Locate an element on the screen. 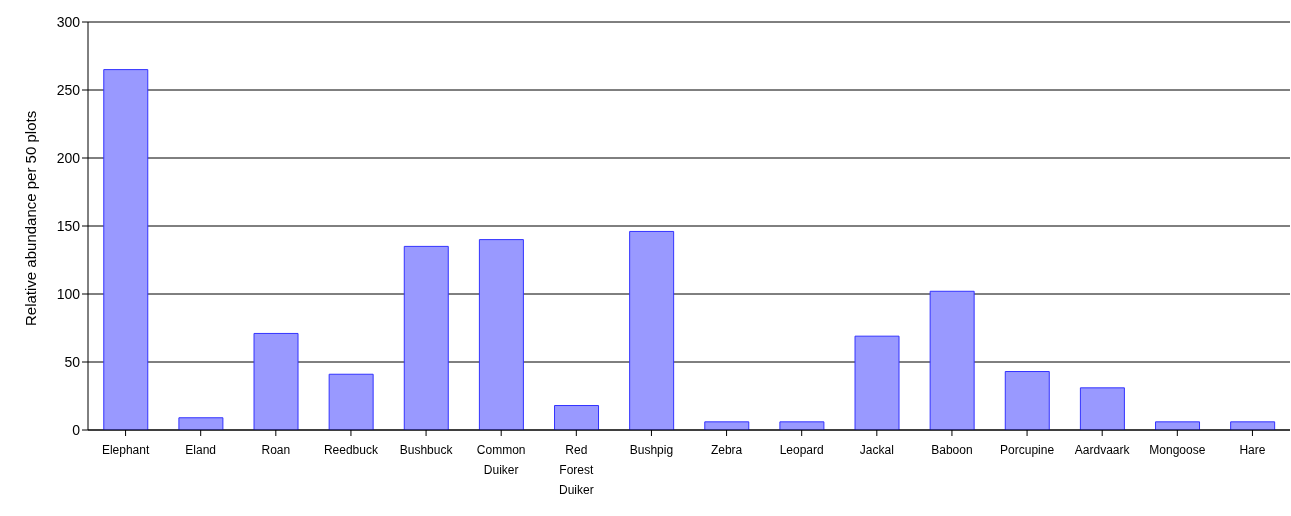 This screenshot has width=1291, height=516. y-tick-label: 100 is located at coordinates (68, 293).